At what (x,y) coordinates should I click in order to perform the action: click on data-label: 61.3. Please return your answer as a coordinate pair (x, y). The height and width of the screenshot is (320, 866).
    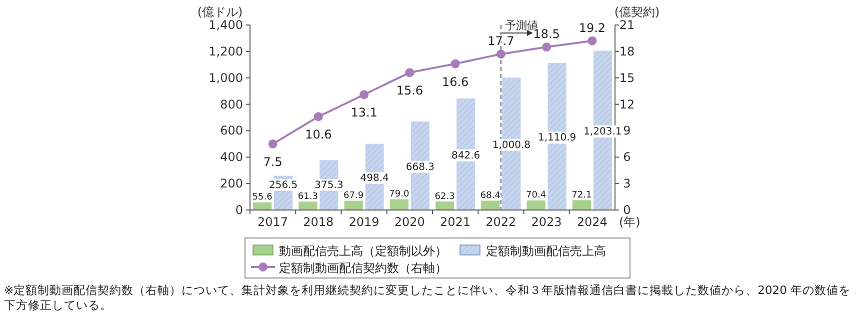
    Looking at the image, I should click on (308, 197).